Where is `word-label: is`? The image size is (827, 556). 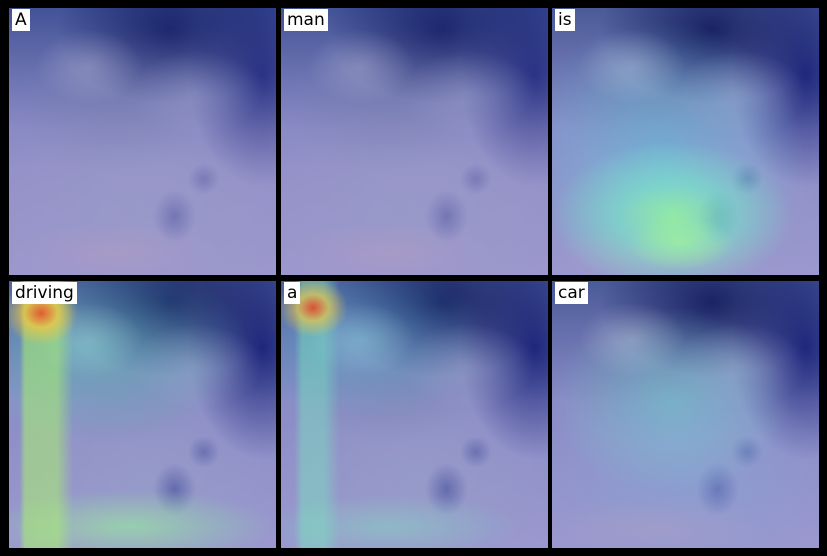 word-label: is is located at coordinates (565, 20).